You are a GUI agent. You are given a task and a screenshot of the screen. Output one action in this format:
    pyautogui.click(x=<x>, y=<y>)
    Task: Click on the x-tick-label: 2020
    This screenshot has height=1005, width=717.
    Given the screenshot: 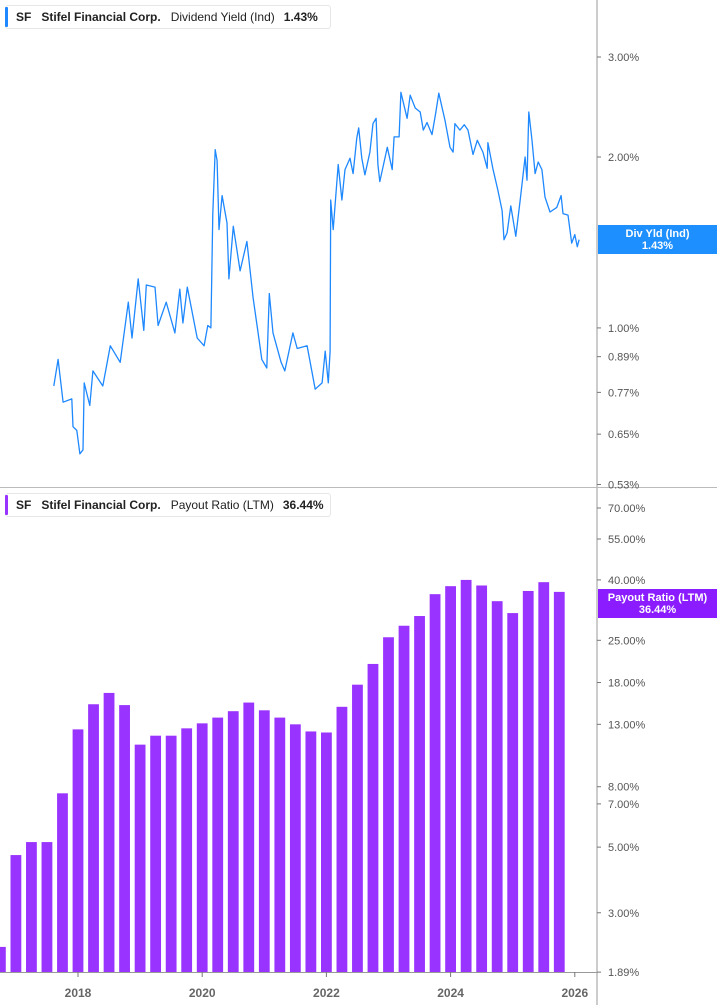 What is the action you would take?
    pyautogui.click(x=202, y=993)
    